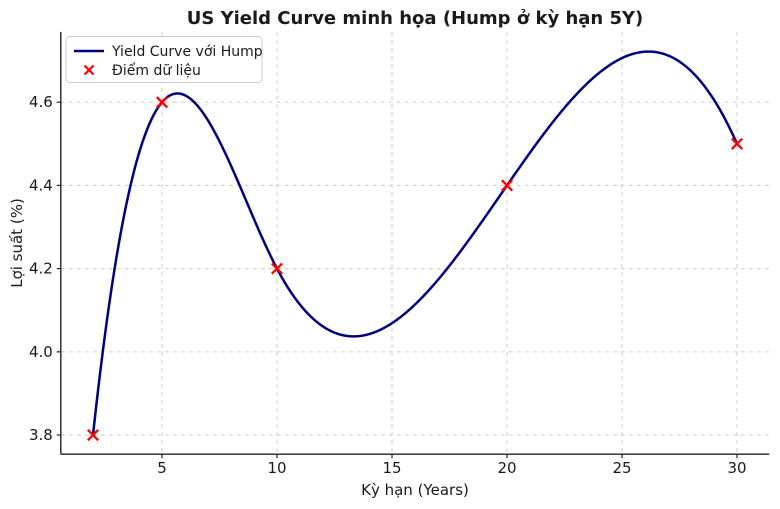 This screenshot has width=780, height=509. I want to click on legend-entry-curve: Yield Curve với Hump, so click(187, 52).